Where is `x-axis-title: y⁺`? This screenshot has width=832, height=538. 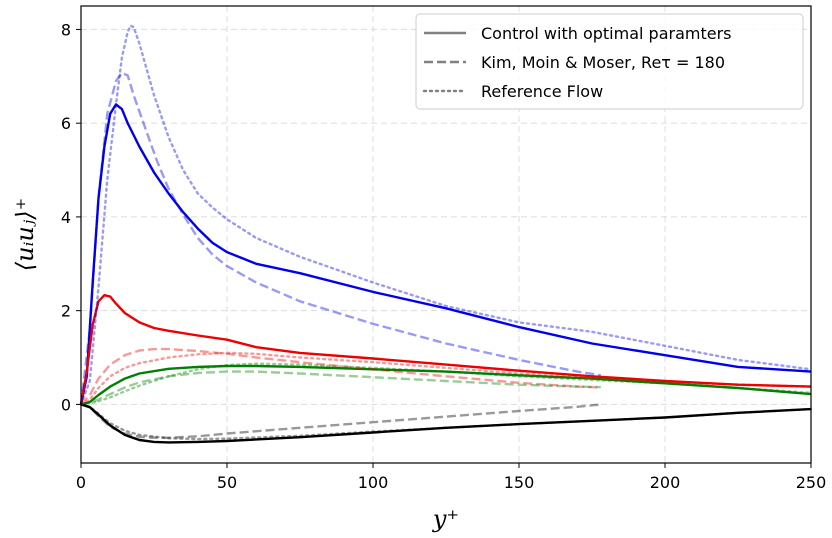
x-axis-title: y⁺ is located at coordinates (445, 519).